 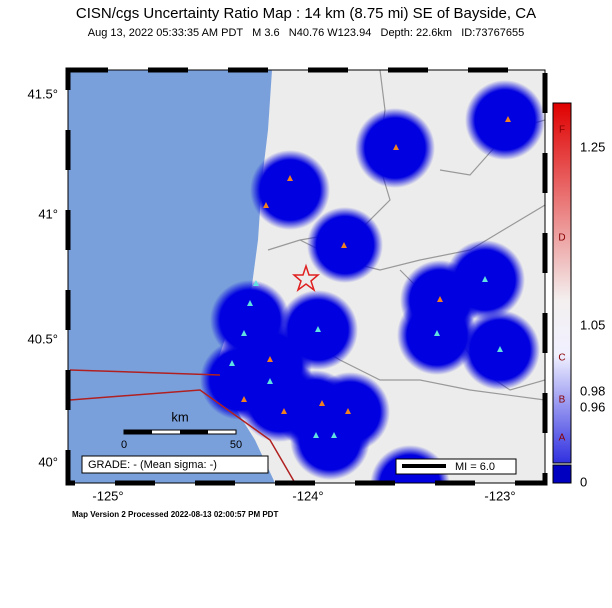 I want to click on grade-letter: A, so click(x=562, y=438).